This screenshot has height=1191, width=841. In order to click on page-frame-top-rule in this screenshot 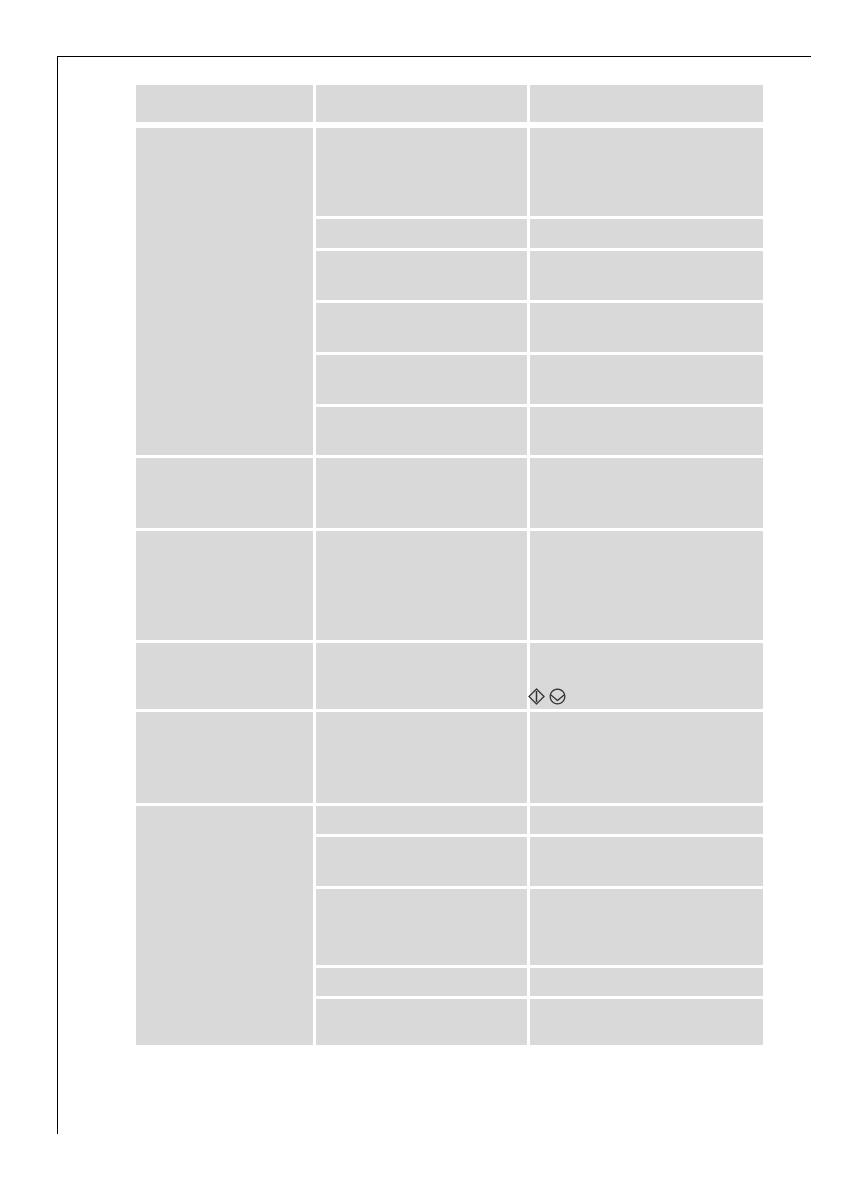, I will do `click(434, 56)`.